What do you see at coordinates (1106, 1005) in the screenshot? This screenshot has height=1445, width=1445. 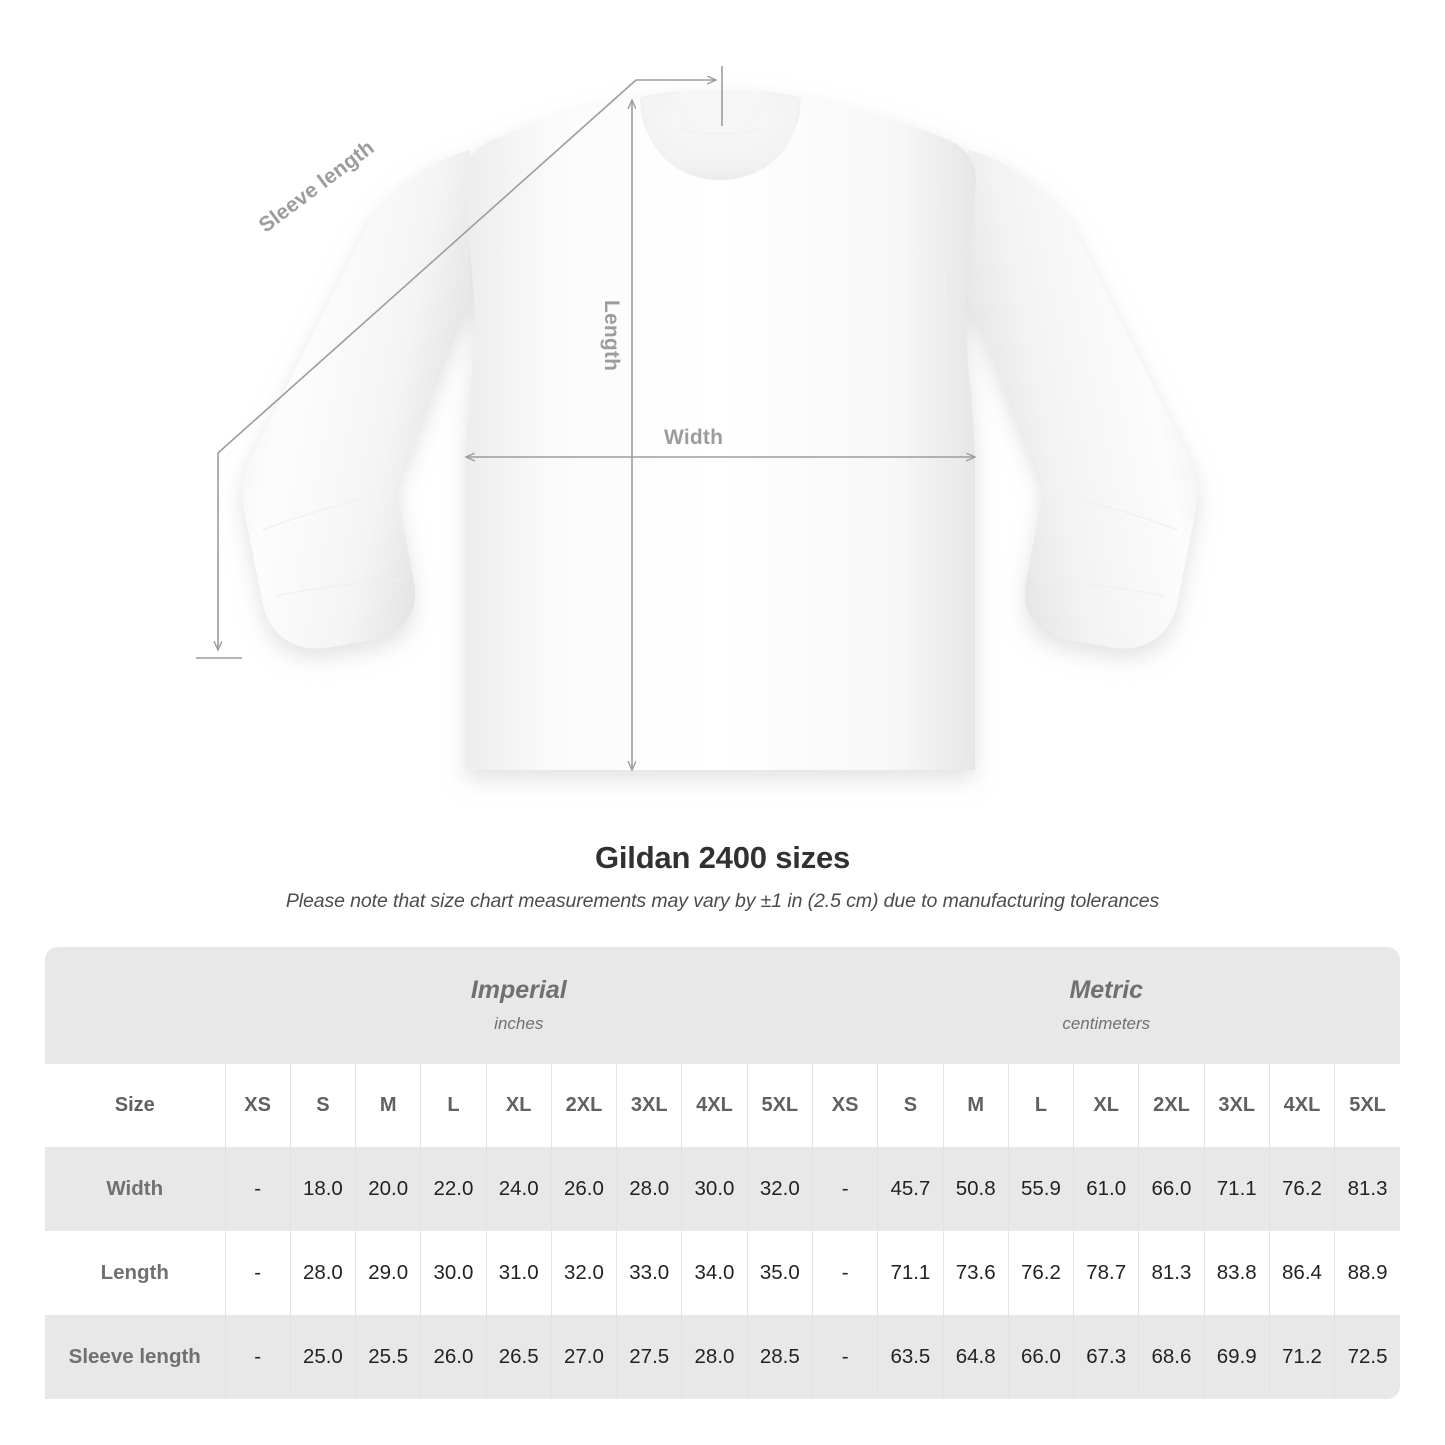 I see `unit-band-metric: Metric centimeters` at bounding box center [1106, 1005].